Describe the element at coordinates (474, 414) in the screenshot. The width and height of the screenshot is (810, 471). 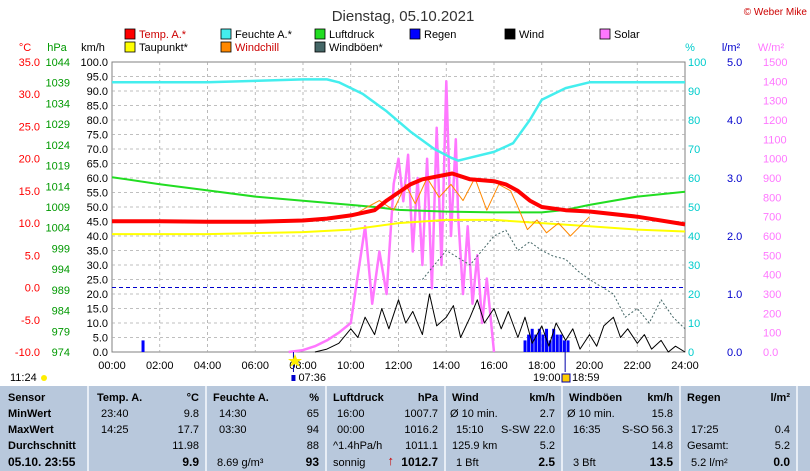
I see `wind-min-label: Ø 10 min.` at that location.